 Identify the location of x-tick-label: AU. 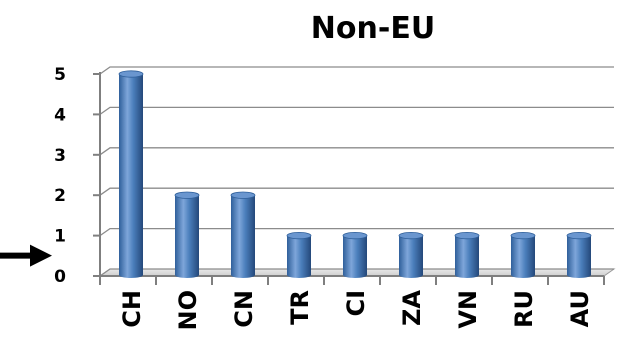
(580, 308).